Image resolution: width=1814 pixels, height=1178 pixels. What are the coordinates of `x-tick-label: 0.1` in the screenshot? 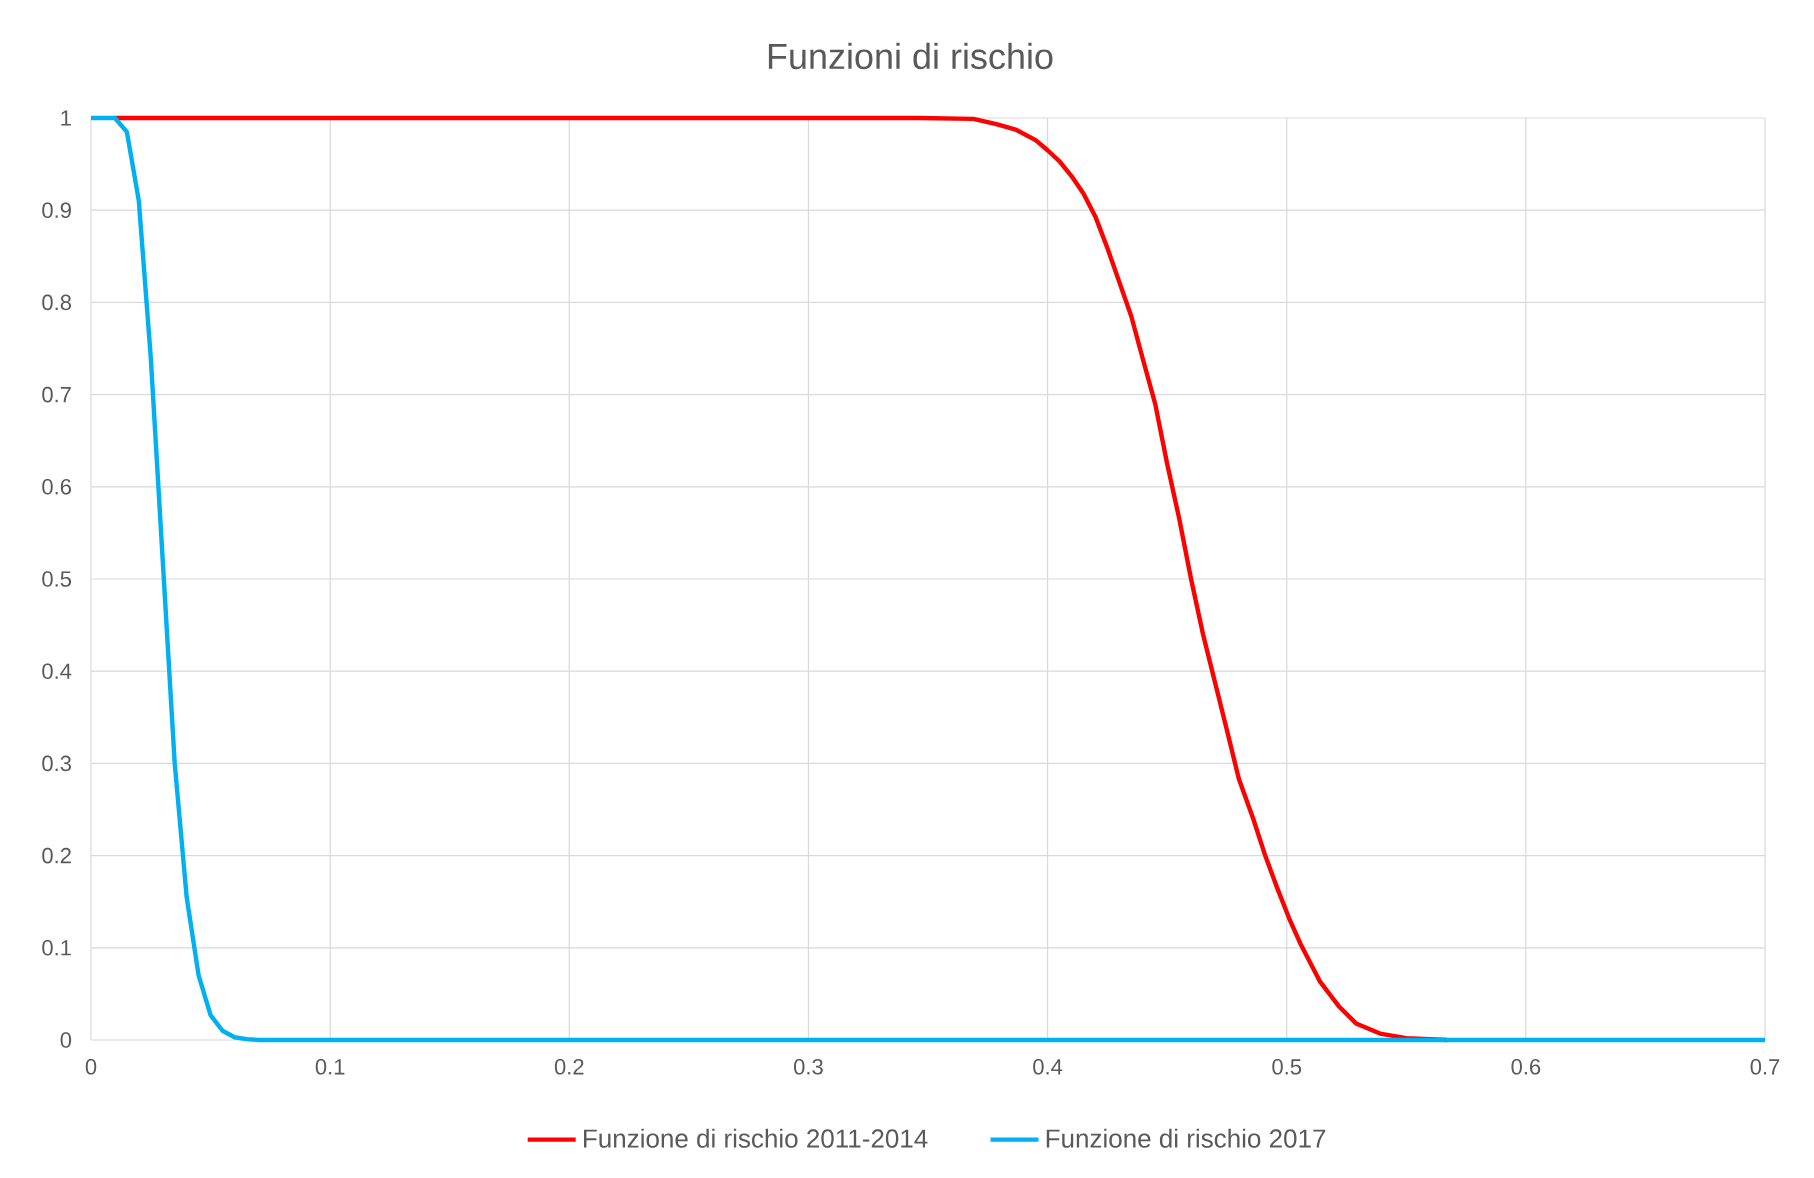 It's located at (330, 1067).